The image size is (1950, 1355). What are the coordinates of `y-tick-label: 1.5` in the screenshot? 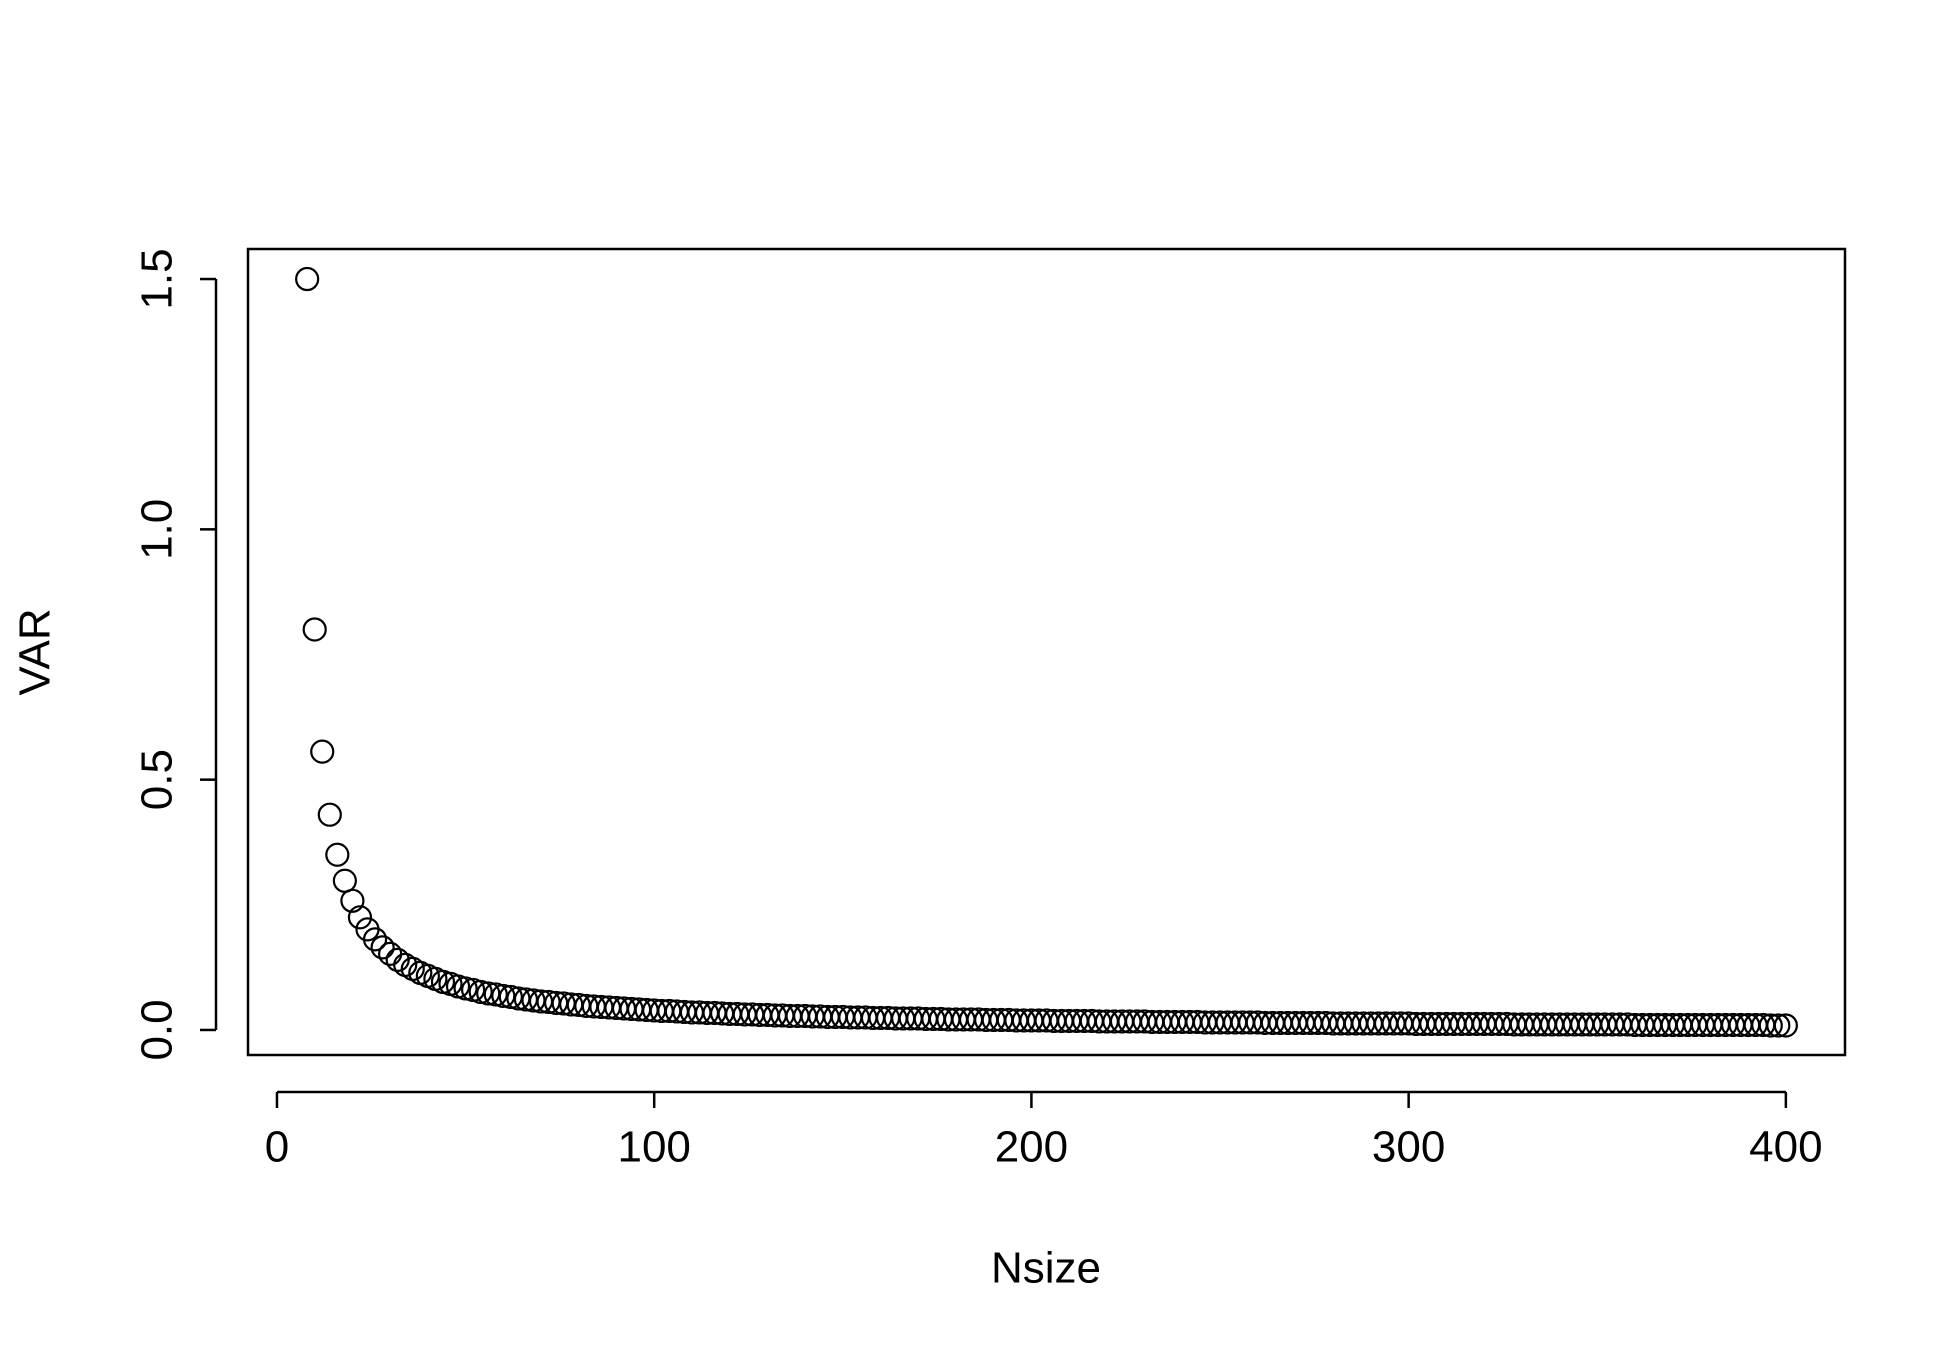 It's located at (157, 278).